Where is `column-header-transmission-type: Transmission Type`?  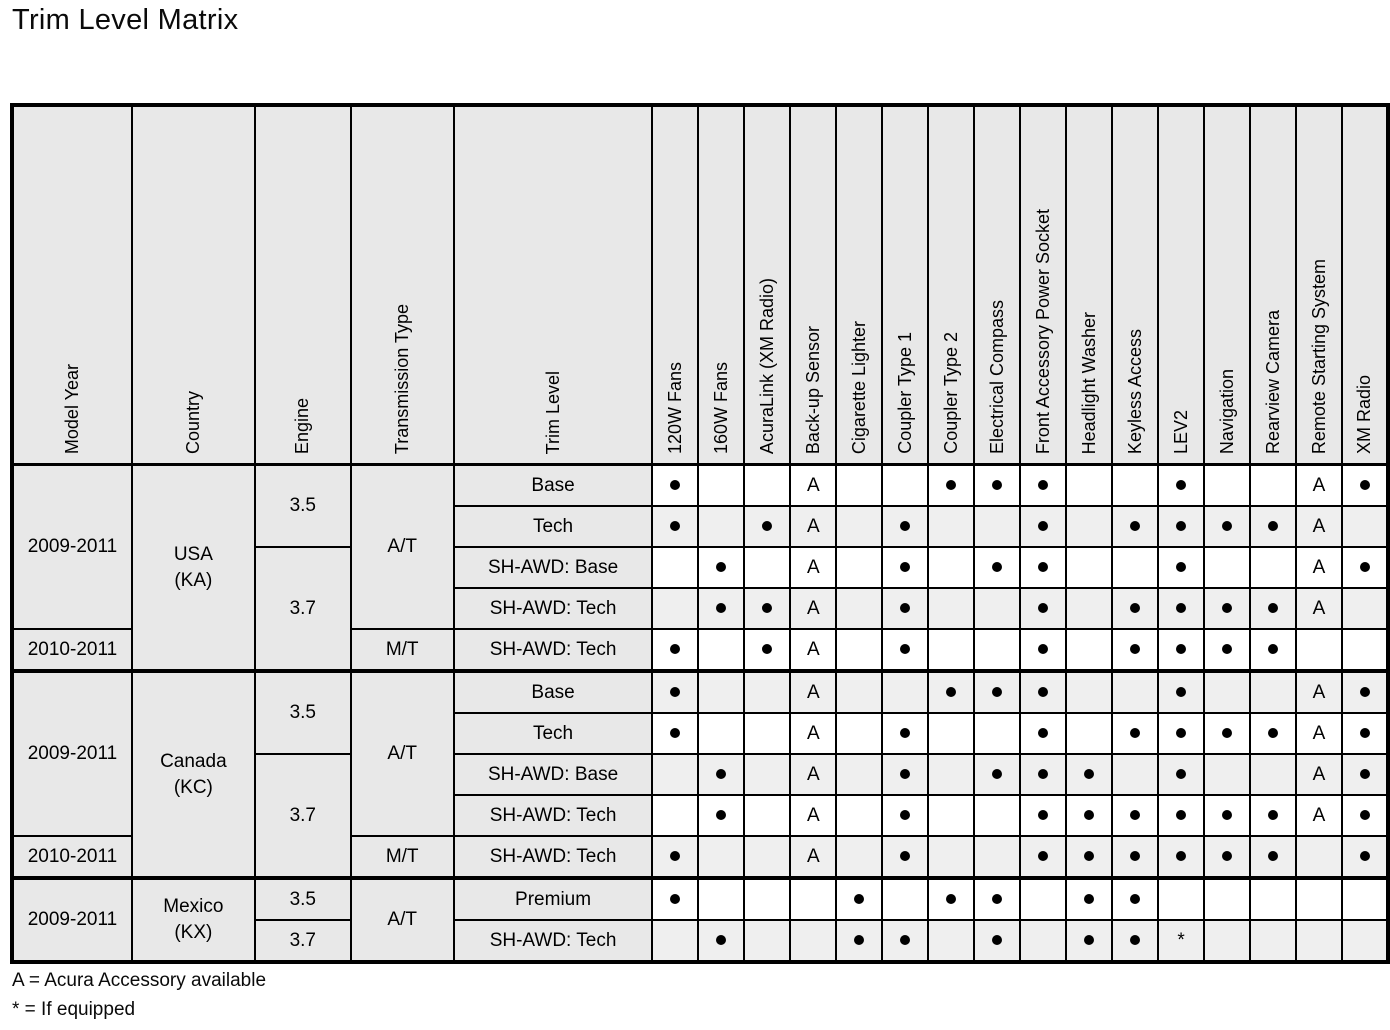
column-header-transmission-type: Transmission Type is located at coordinates (402, 285).